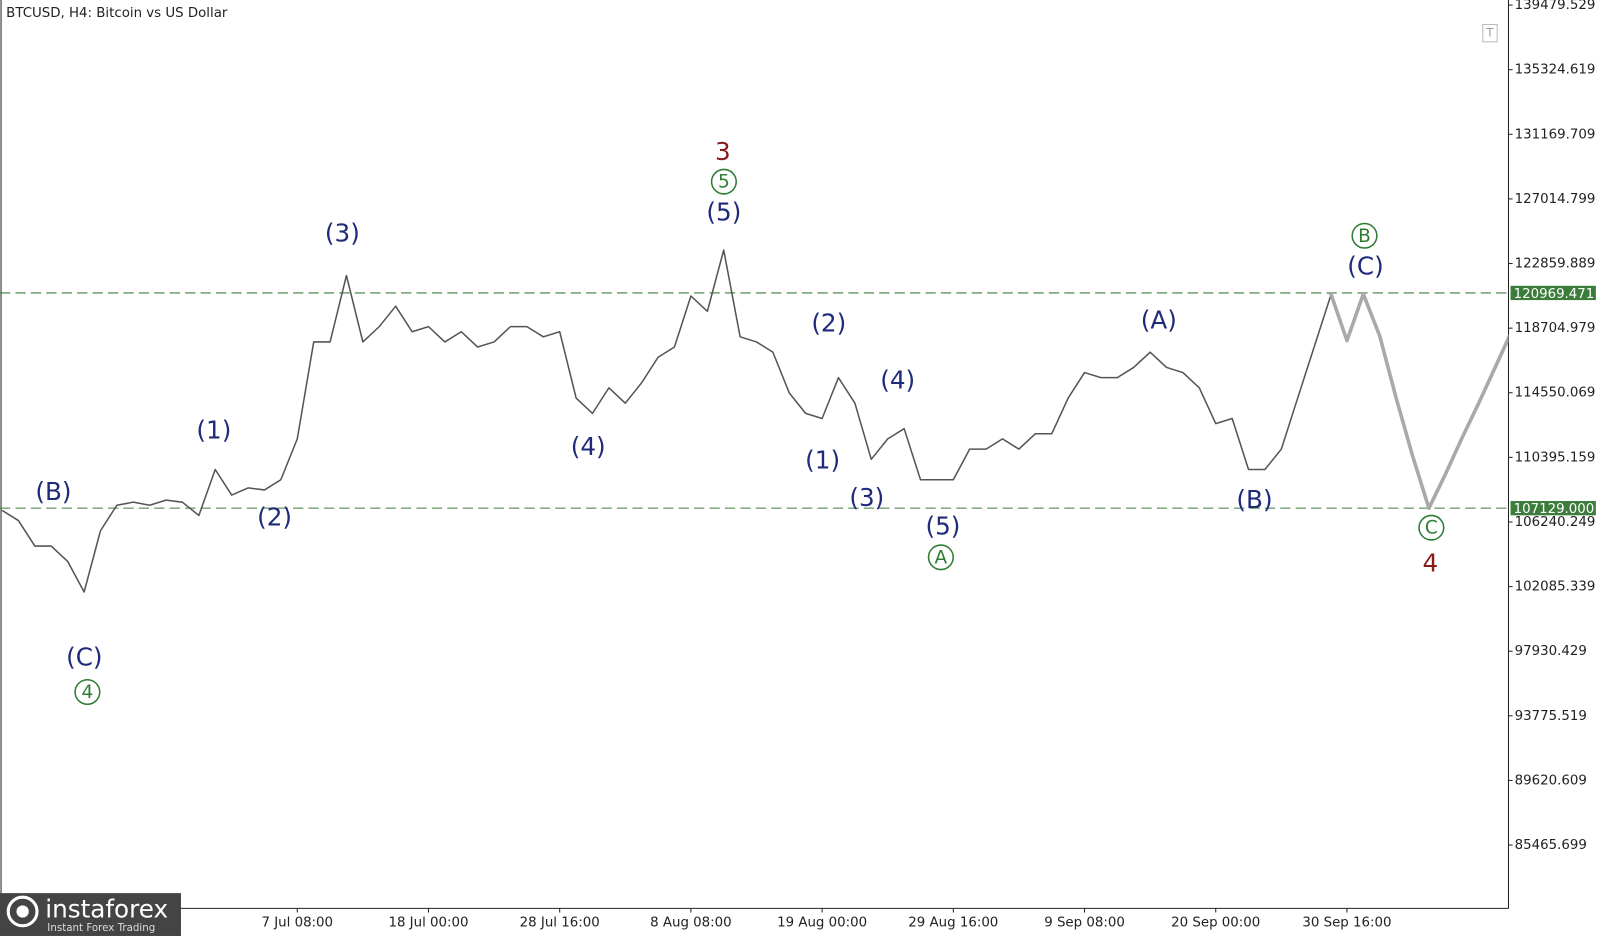 This screenshot has width=1600, height=941. What do you see at coordinates (953, 923) in the screenshot?
I see `x-tick-label: 29 Aug 16:00` at bounding box center [953, 923].